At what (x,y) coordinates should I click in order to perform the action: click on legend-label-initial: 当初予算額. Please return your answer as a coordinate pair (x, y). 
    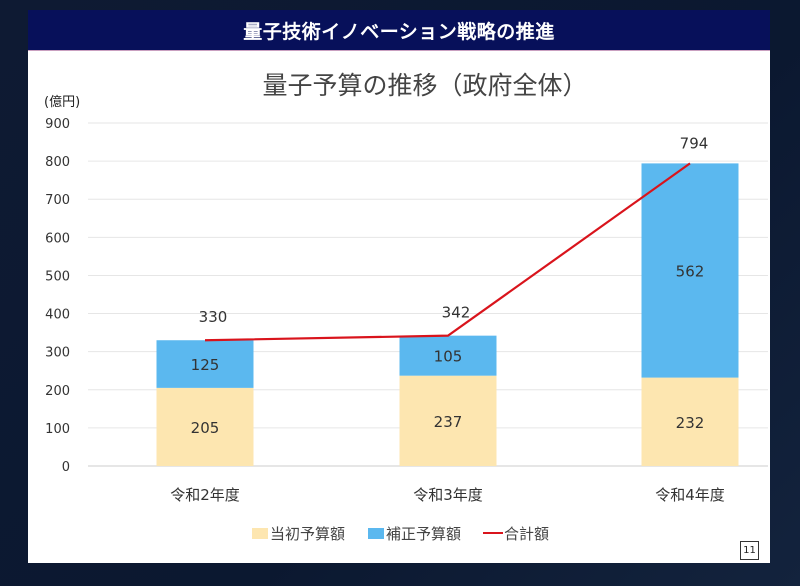
    Looking at the image, I should click on (307, 534).